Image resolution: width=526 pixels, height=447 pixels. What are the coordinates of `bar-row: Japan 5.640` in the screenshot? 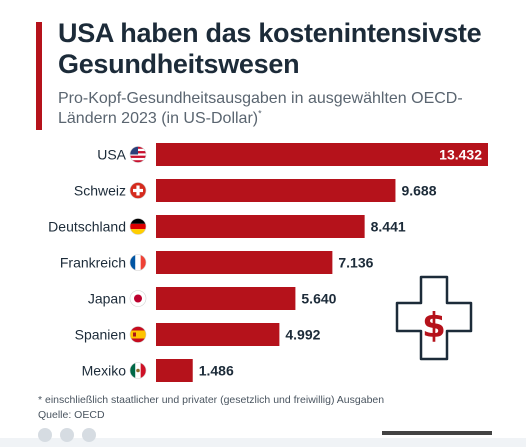 It's located at (212, 298).